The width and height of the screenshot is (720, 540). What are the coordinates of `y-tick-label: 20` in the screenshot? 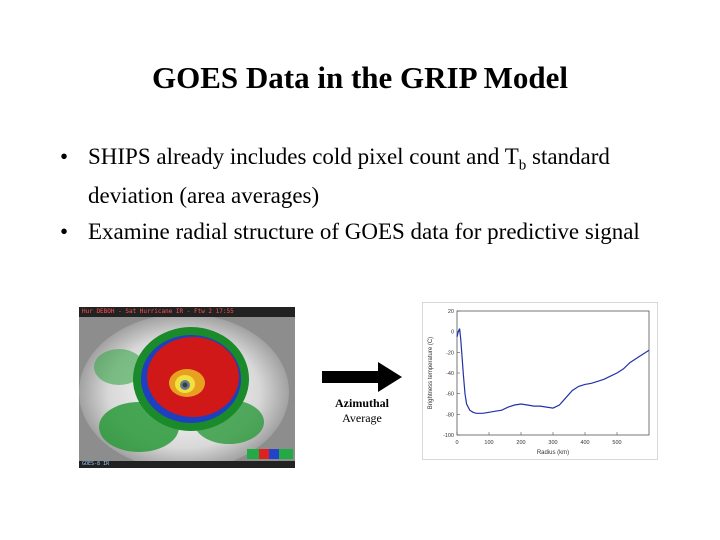 It's located at (451, 312).